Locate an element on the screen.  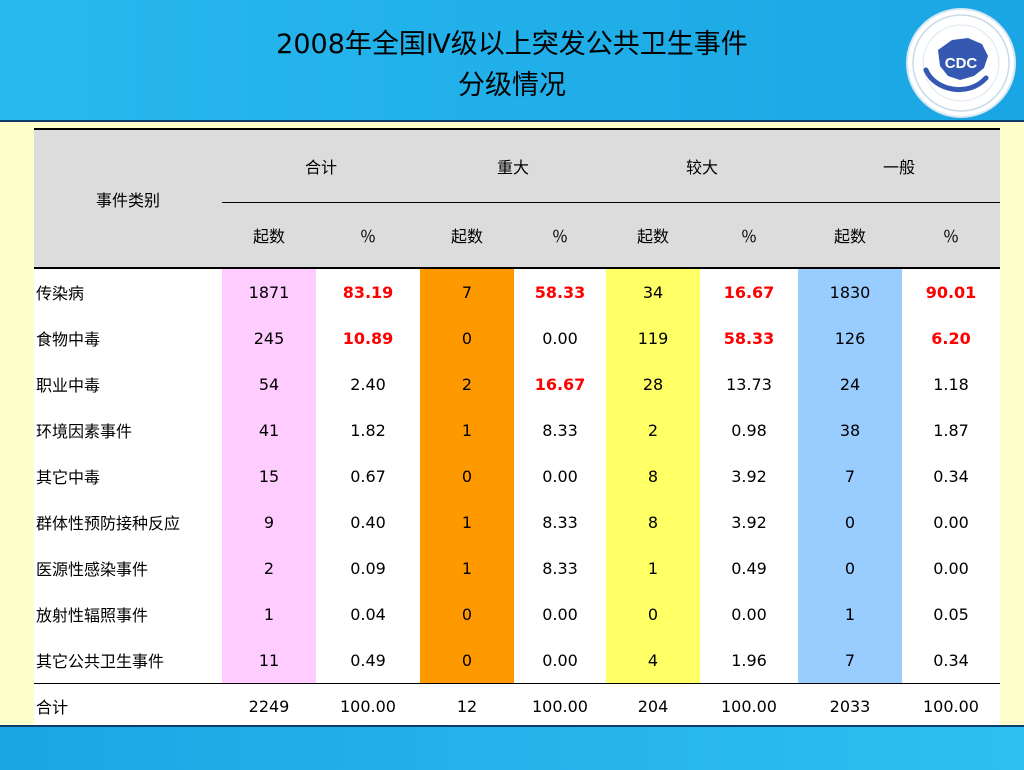
table-row: 群体性预防接种反应 9 0.40 1 8.33 8 3.92 0 0.00 is located at coordinates (517, 522).